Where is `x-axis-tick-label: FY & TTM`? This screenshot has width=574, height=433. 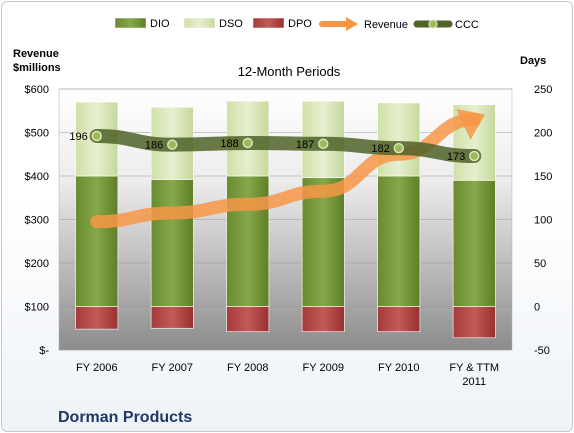 x-axis-tick-label: FY & TTM is located at coordinates (474, 368).